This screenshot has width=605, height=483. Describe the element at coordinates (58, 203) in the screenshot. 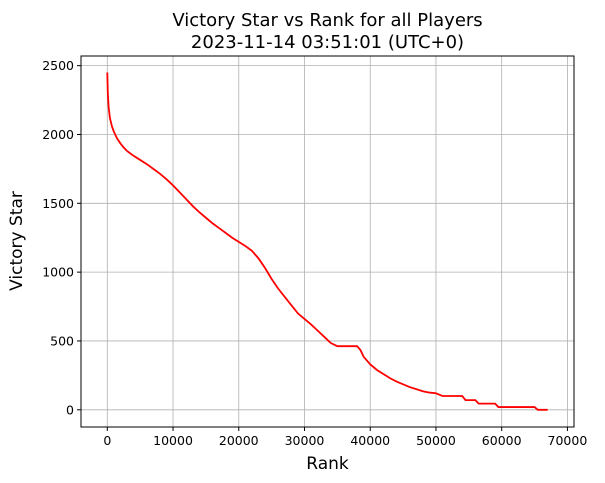

I see `y-tick-label: 1500` at that location.